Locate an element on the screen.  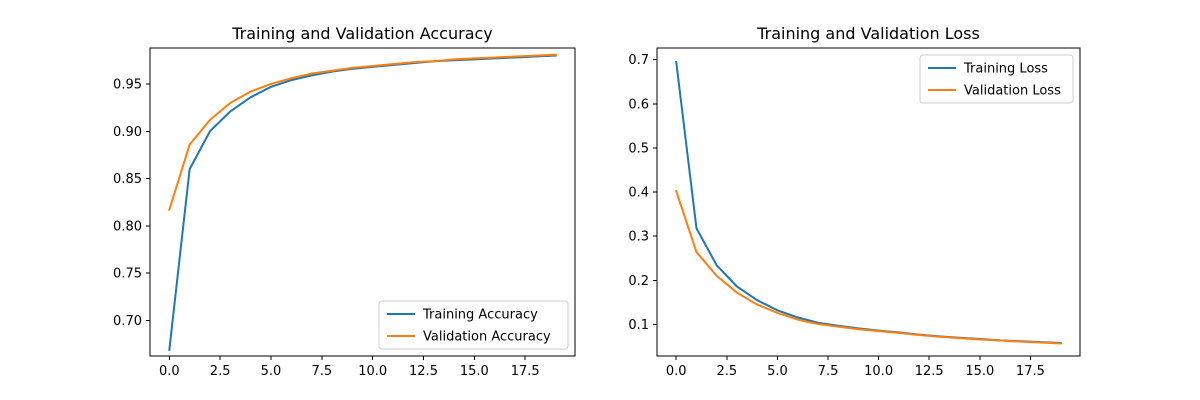
loss-chart-title: Training and Validation Loss is located at coordinates (868, 33).